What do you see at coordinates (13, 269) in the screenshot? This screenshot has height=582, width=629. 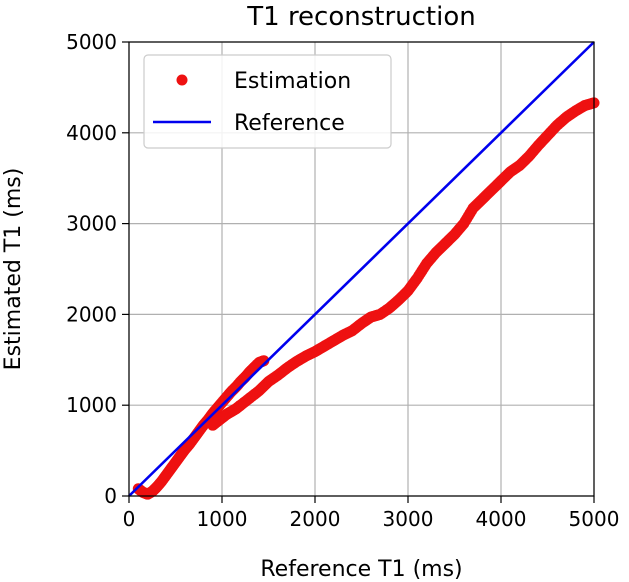 I see `y-axis-label: Estimated T1 (ms)` at bounding box center [13, 269].